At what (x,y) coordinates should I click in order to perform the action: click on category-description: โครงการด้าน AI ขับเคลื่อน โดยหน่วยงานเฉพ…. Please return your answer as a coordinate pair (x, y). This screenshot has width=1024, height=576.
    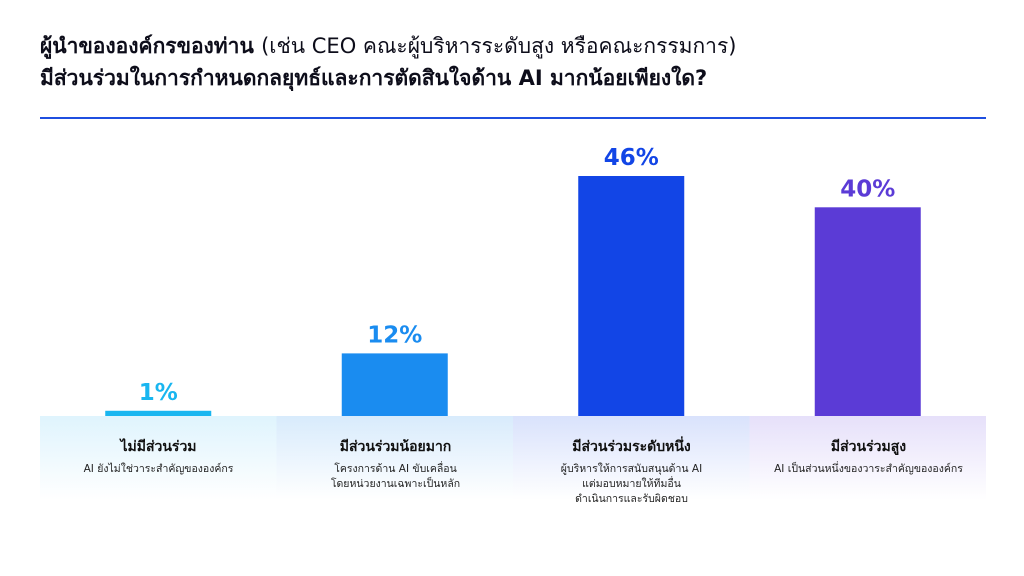
    Looking at the image, I should click on (395, 476).